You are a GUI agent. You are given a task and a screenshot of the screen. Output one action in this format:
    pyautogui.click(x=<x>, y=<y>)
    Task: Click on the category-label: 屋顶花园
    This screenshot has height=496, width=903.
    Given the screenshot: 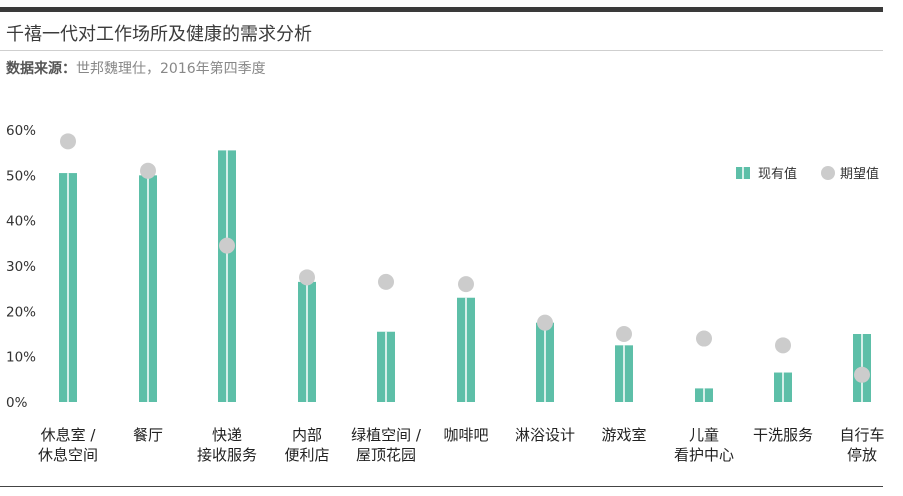 What is the action you would take?
    pyautogui.click(x=386, y=455)
    